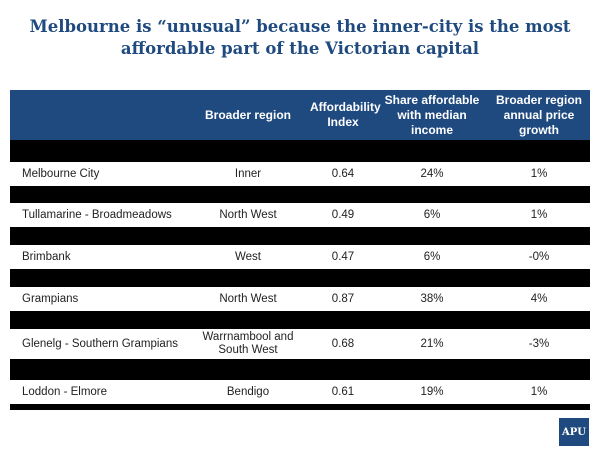 The width and height of the screenshot is (600, 457). What do you see at coordinates (247, 114) in the screenshot?
I see `header-broader-region: Broader region` at bounding box center [247, 114].